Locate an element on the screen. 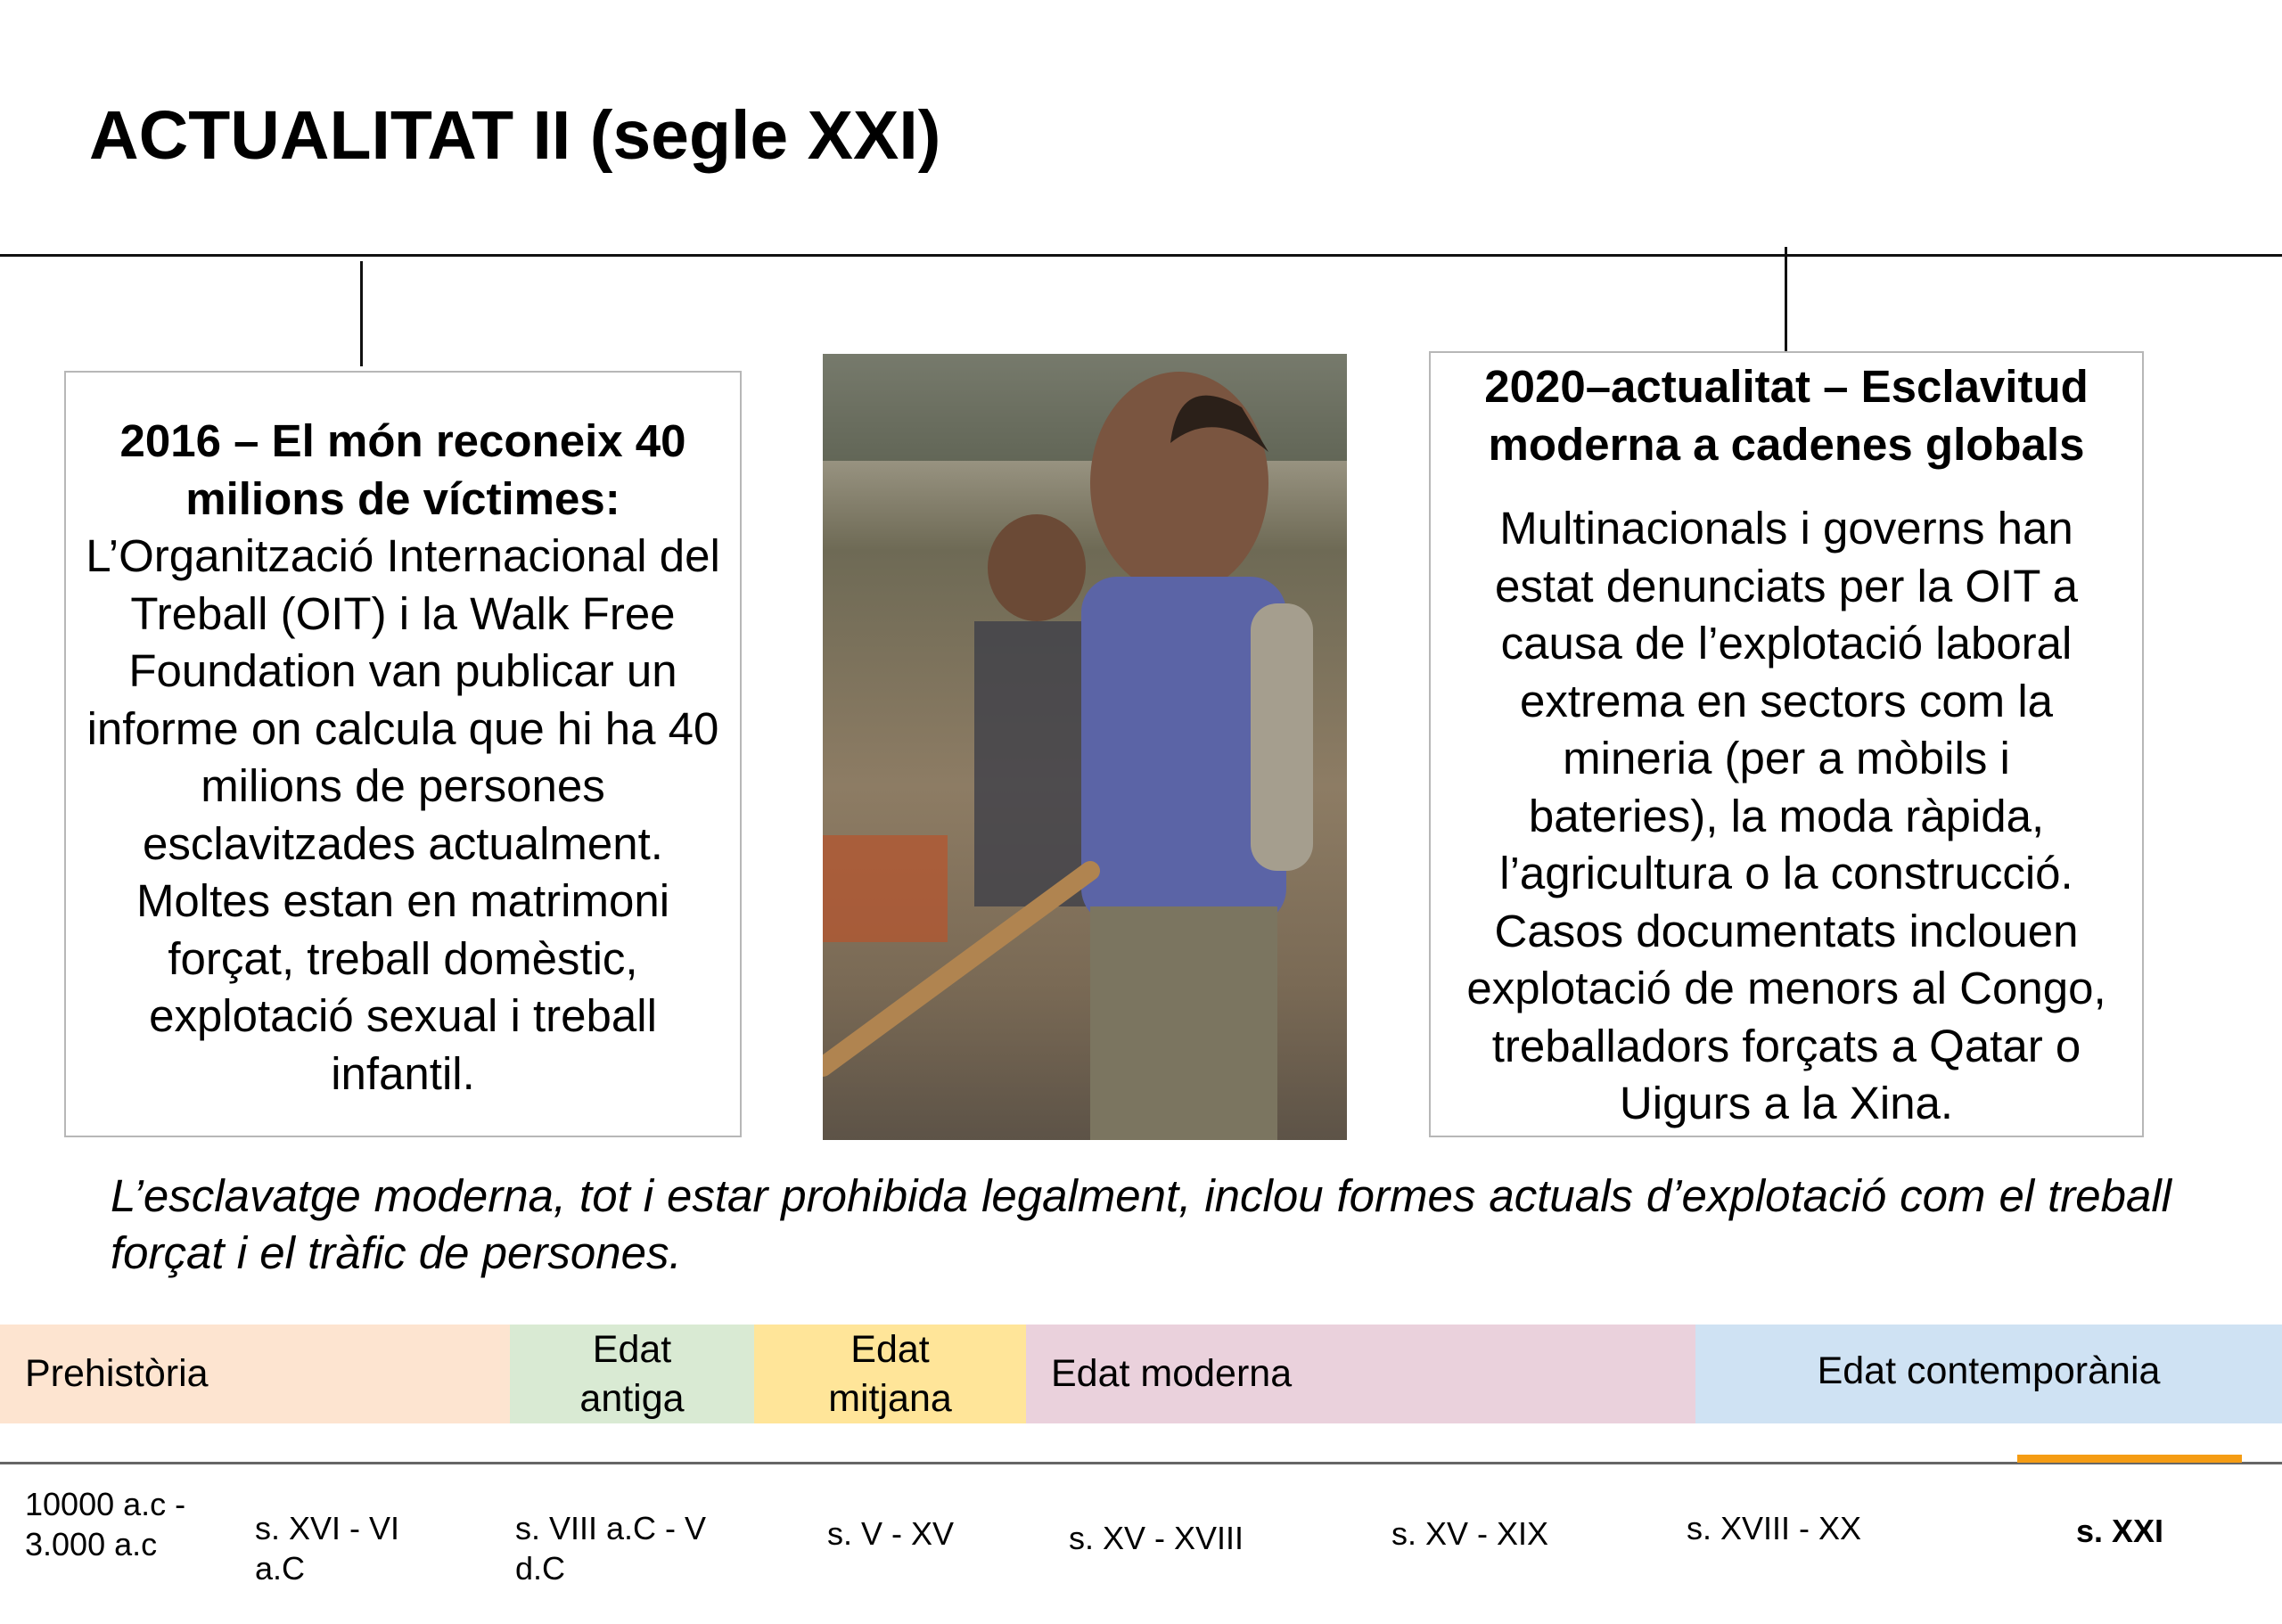  page-title: ACTUALITAT II (segle XXI) is located at coordinates (515, 135).